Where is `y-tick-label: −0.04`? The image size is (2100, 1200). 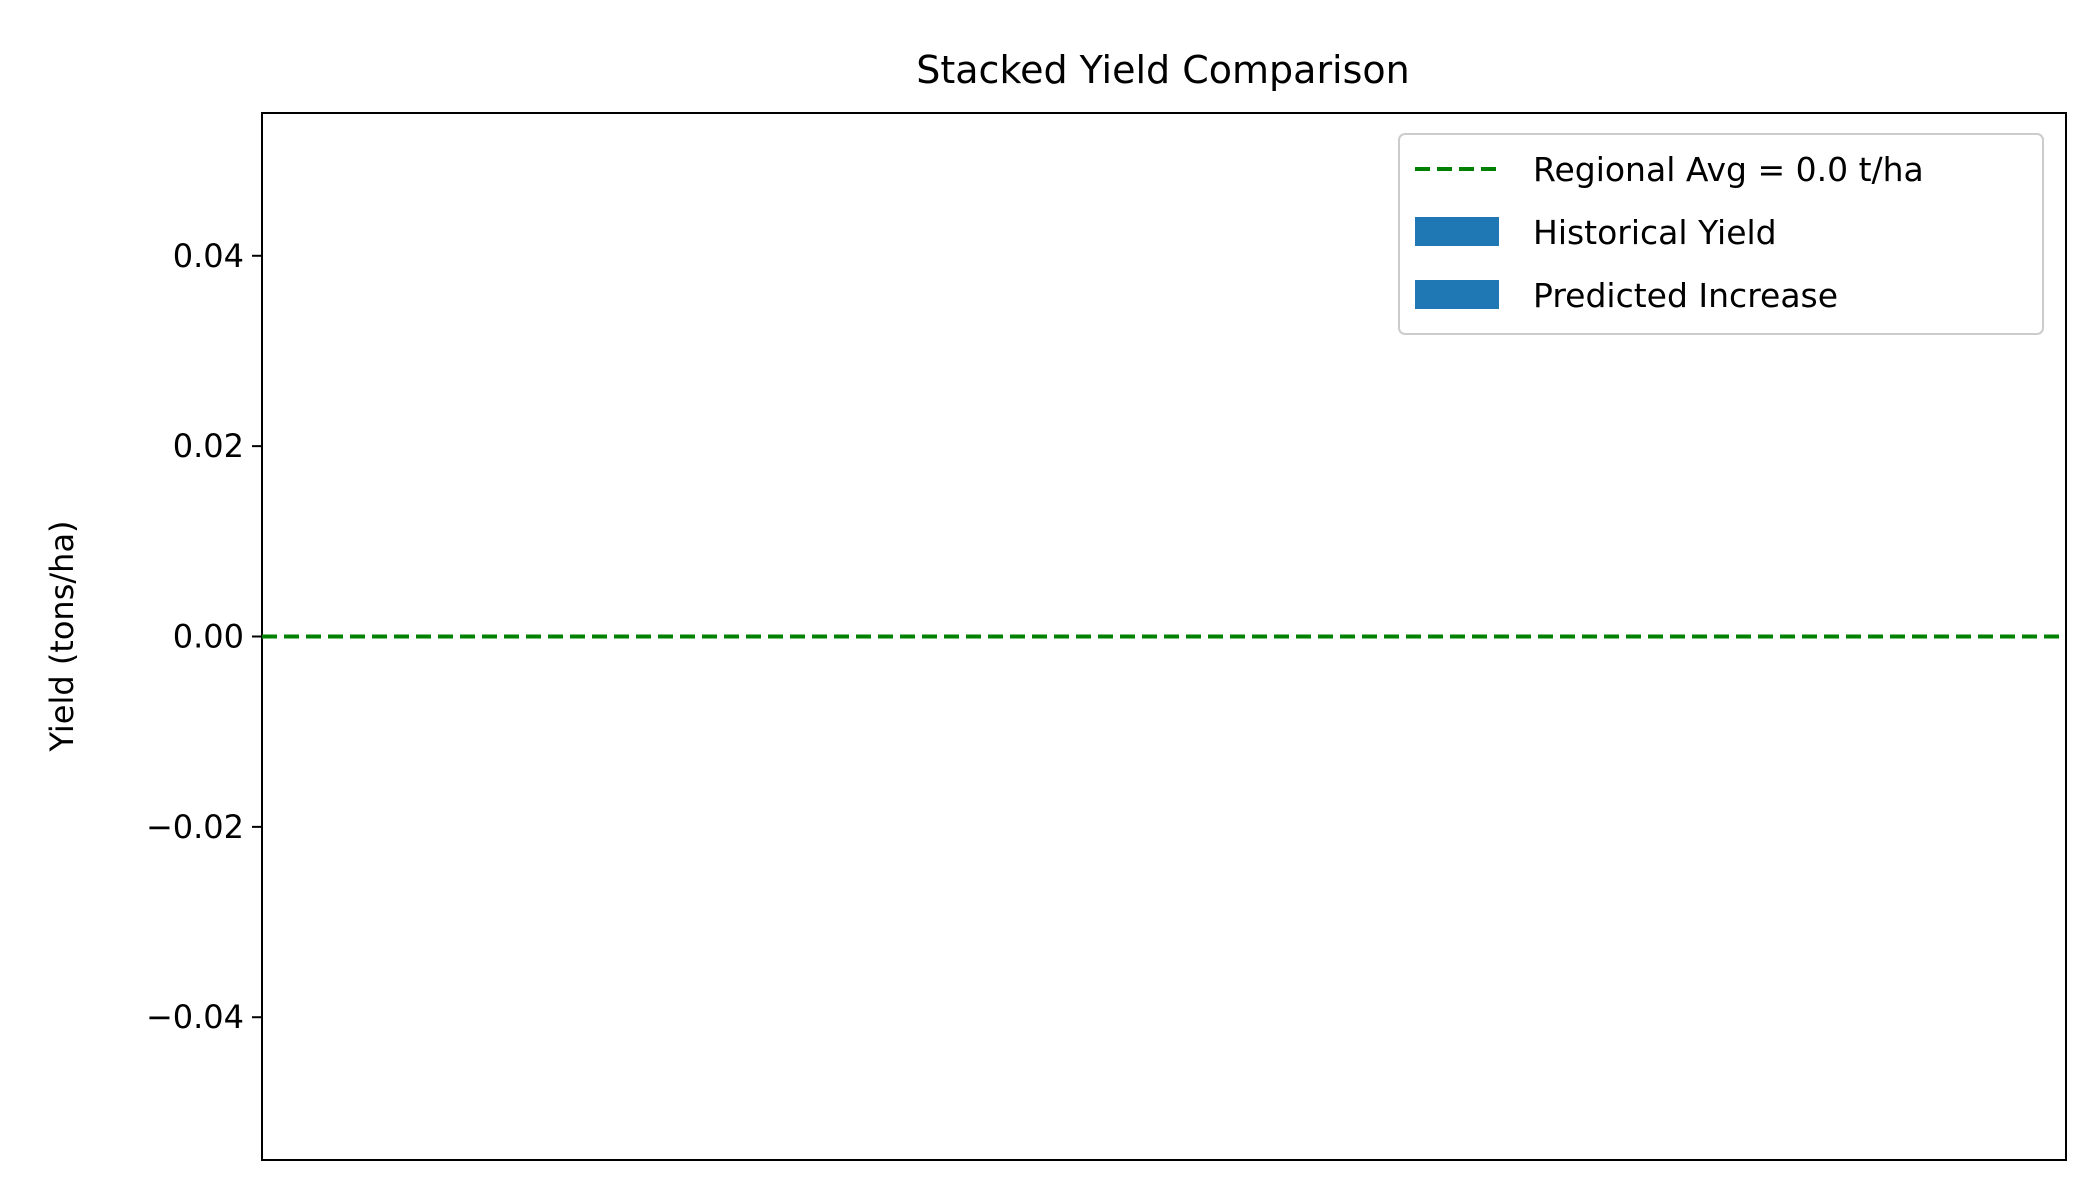
y-tick-label: −0.04 is located at coordinates (195, 1017).